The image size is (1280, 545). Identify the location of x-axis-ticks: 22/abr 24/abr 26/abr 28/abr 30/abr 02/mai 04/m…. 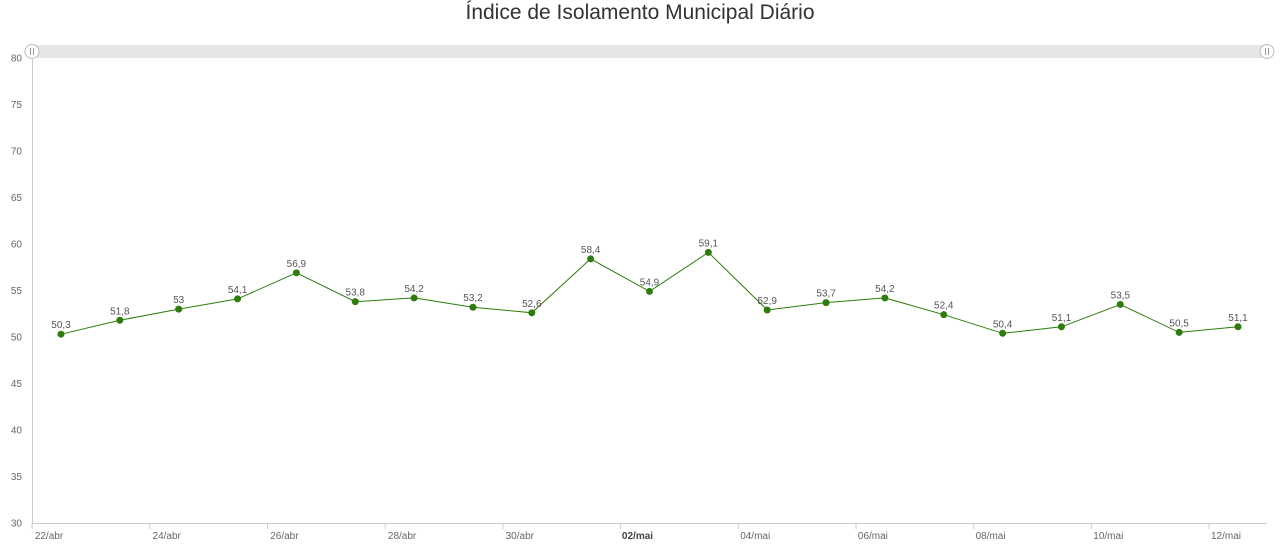
(636, 532).